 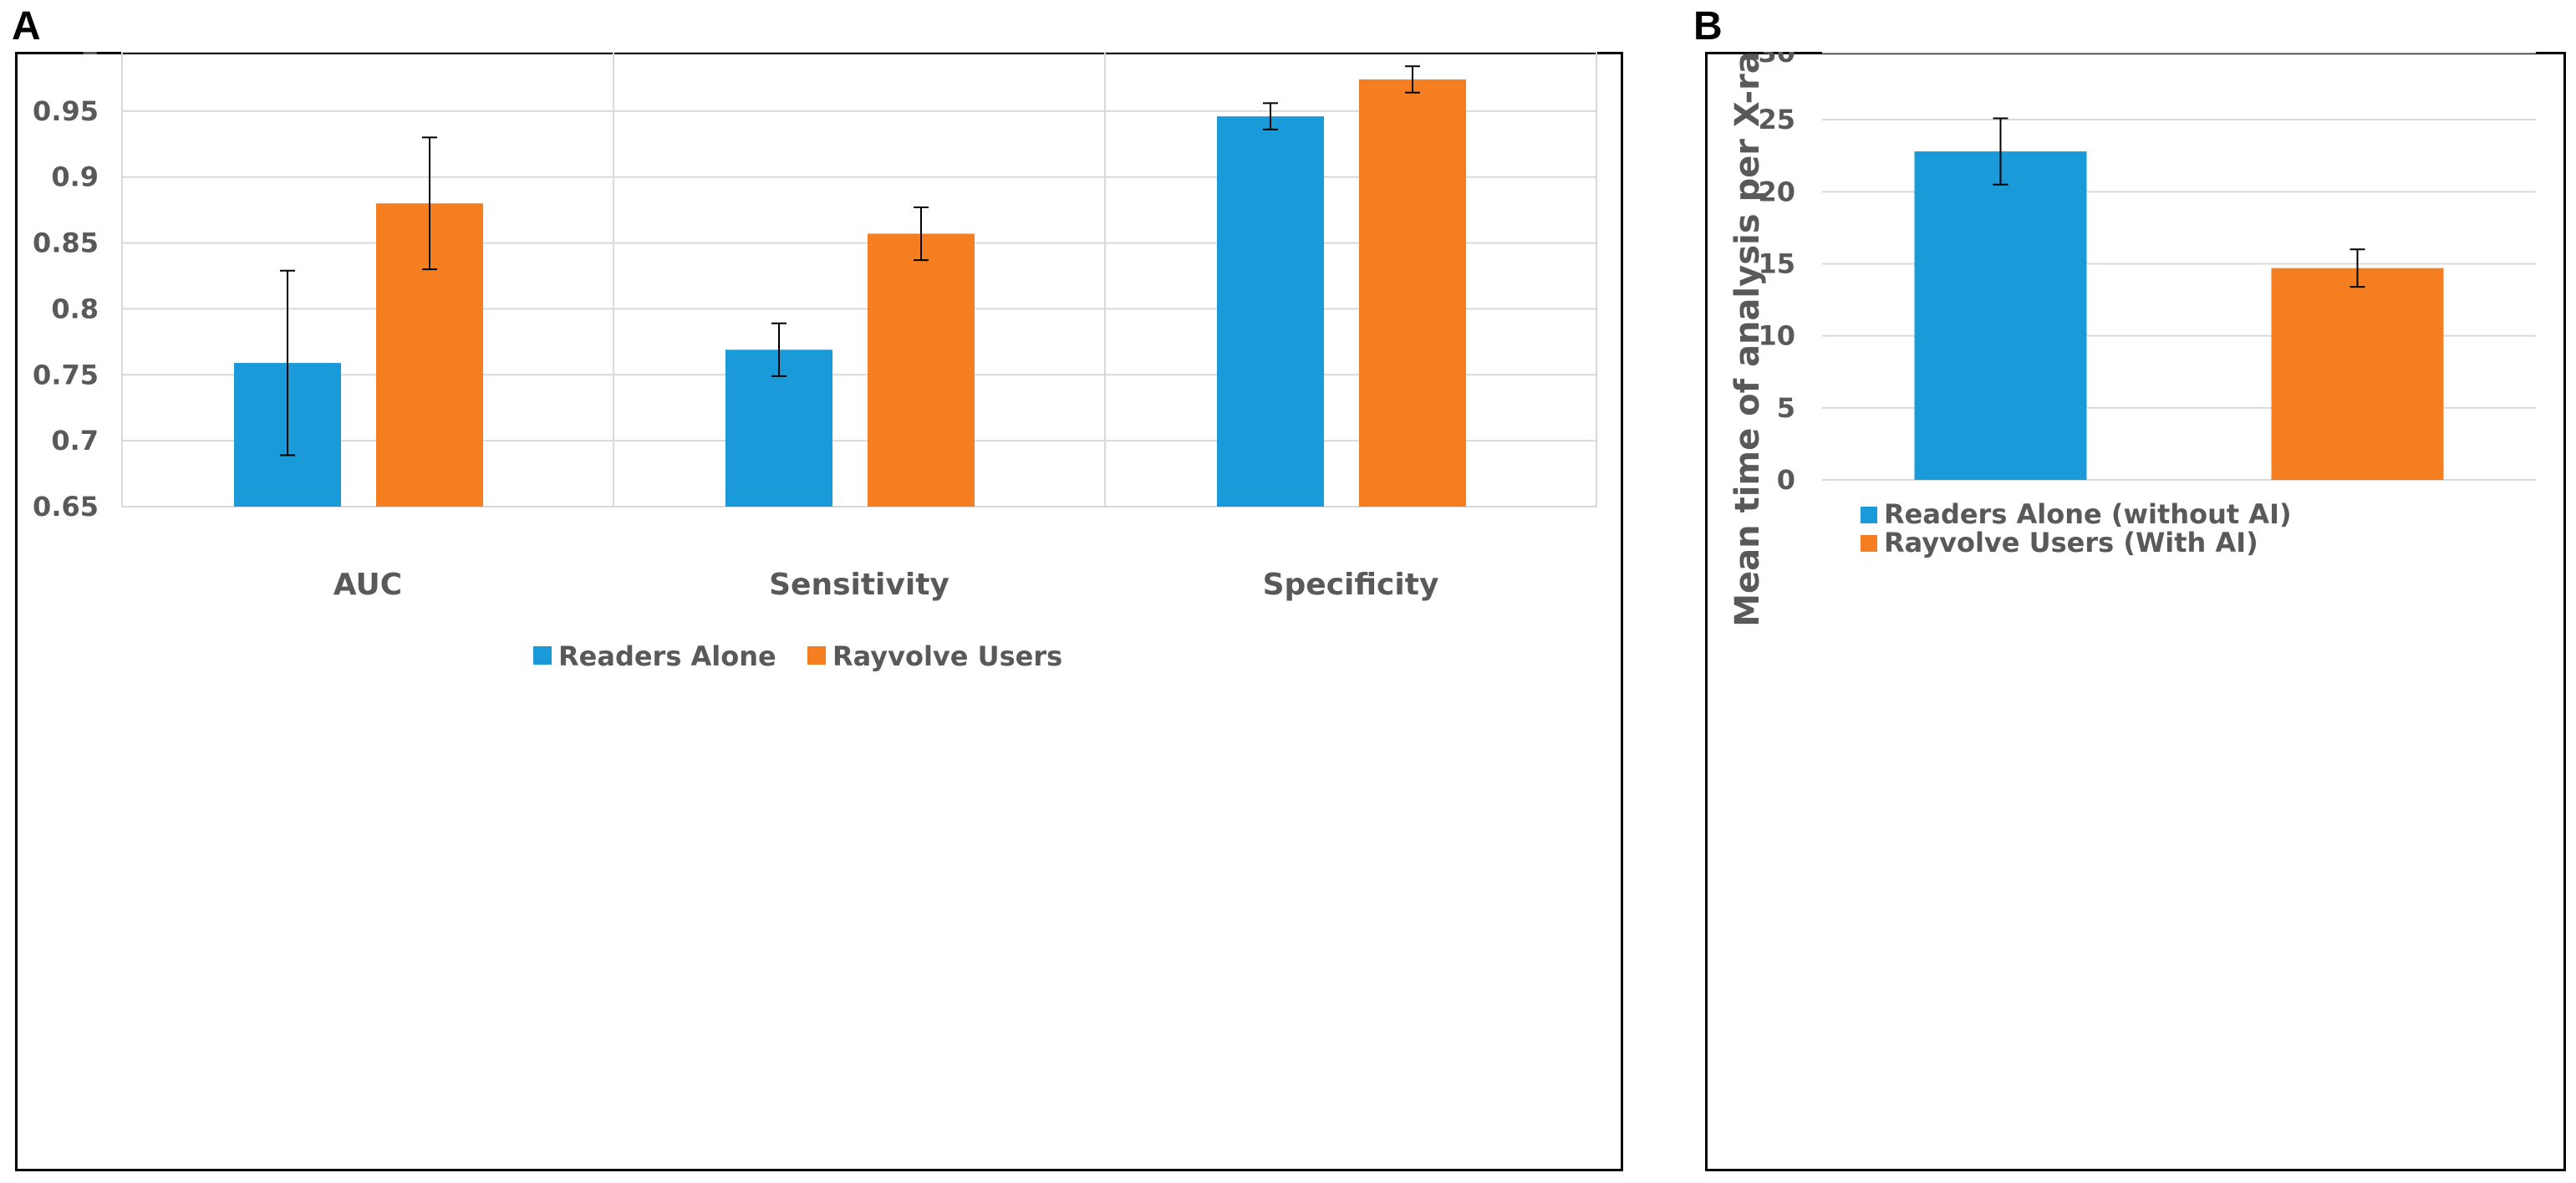 What do you see at coordinates (75, 177) in the screenshot?
I see `y-tick-label: 0.9` at bounding box center [75, 177].